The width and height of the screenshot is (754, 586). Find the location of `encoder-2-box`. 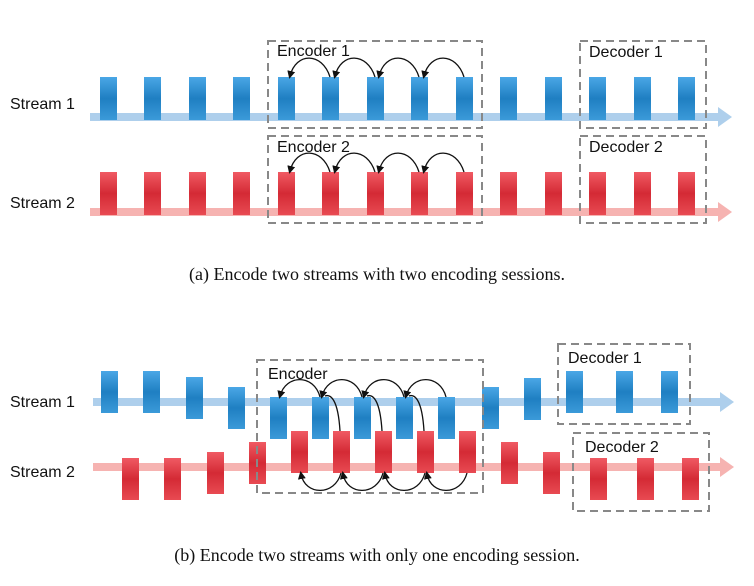

encoder-2-box is located at coordinates (375, 179).